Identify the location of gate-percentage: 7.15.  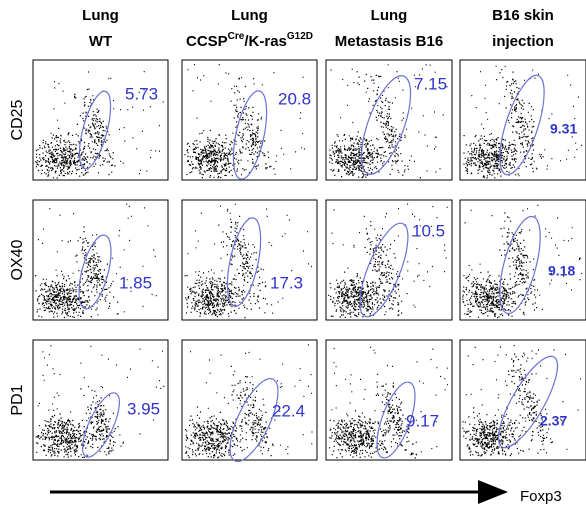
(430, 83).